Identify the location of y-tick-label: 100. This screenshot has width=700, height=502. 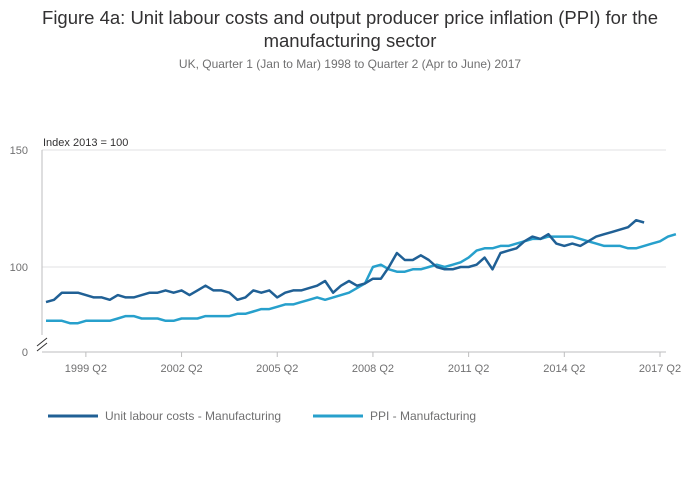
(19, 268).